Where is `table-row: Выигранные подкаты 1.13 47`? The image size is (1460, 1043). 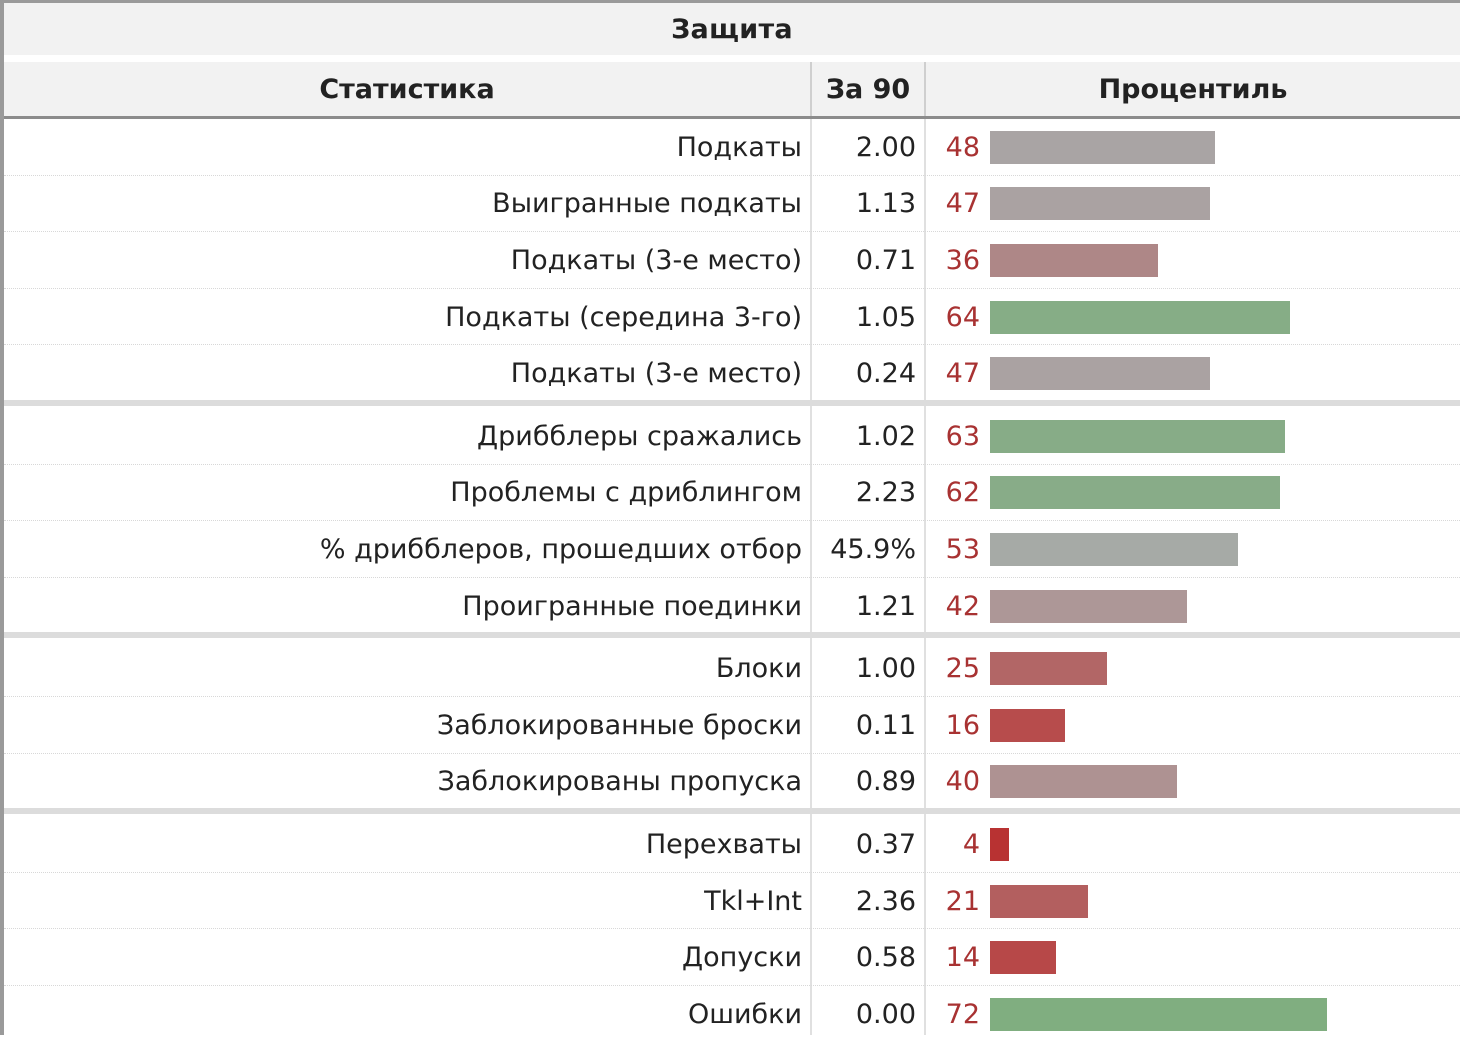 table-row: Выигранные подкаты 1.13 47 is located at coordinates (732, 204).